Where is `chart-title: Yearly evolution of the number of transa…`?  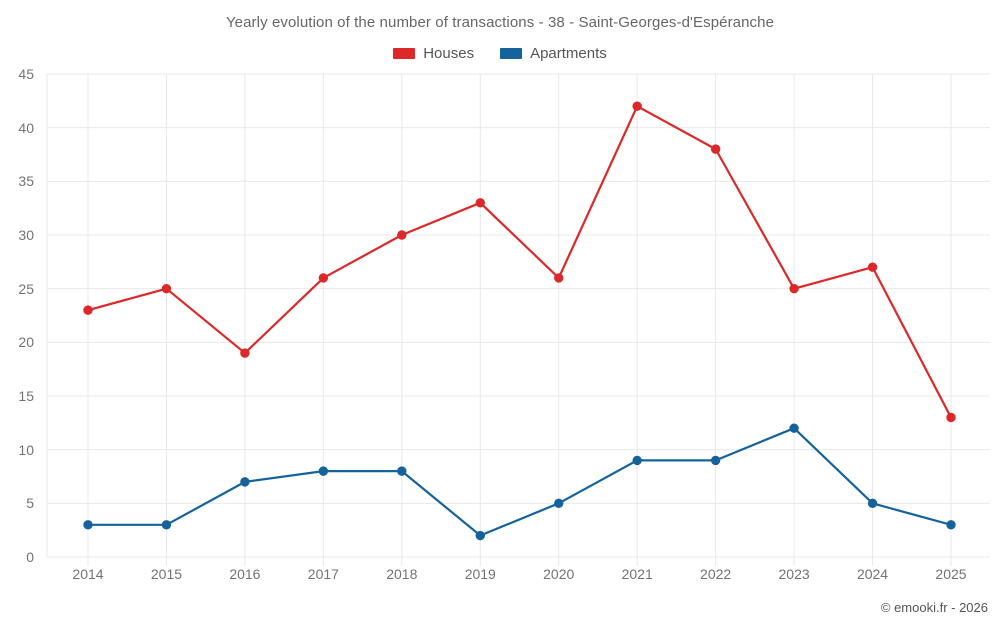
chart-title: Yearly evolution of the number of transa… is located at coordinates (500, 22).